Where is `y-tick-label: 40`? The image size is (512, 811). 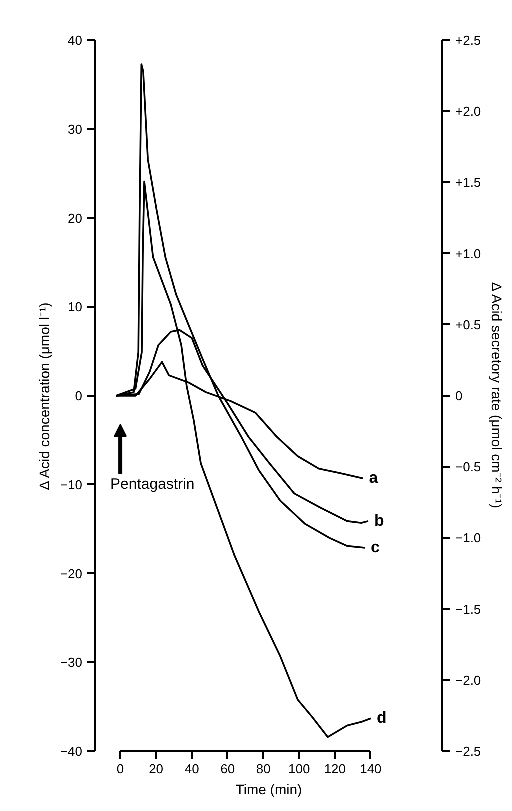
y-tick-label: 40 is located at coordinates (75, 40).